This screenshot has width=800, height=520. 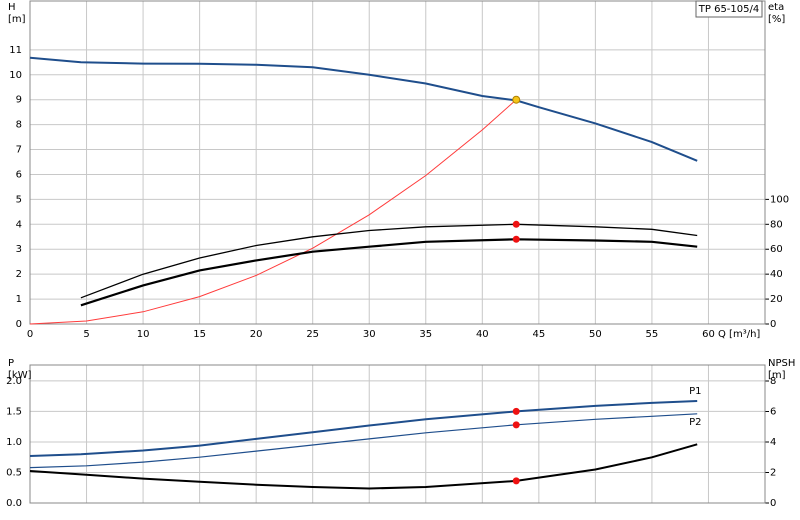 What do you see at coordinates (14, 442) in the screenshot?
I see `y-tick-label: 1.0` at bounding box center [14, 442].